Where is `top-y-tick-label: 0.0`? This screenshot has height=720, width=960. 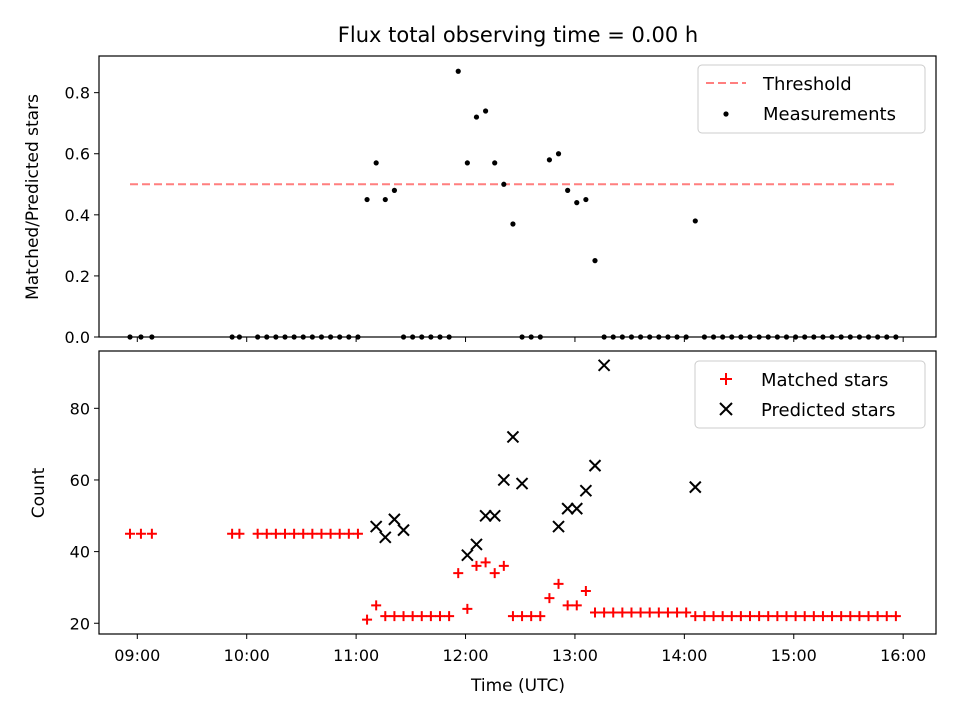 top-y-tick-label: 0.0 is located at coordinates (77, 337).